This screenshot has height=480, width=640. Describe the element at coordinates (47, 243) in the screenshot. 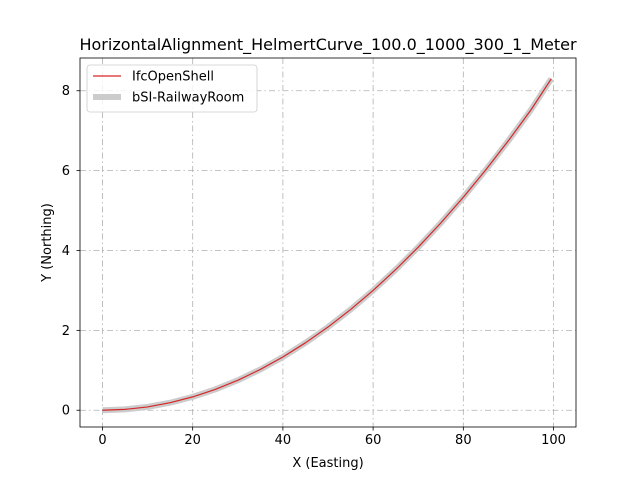

I see `y-axis-label: Y (Northing)` at that location.